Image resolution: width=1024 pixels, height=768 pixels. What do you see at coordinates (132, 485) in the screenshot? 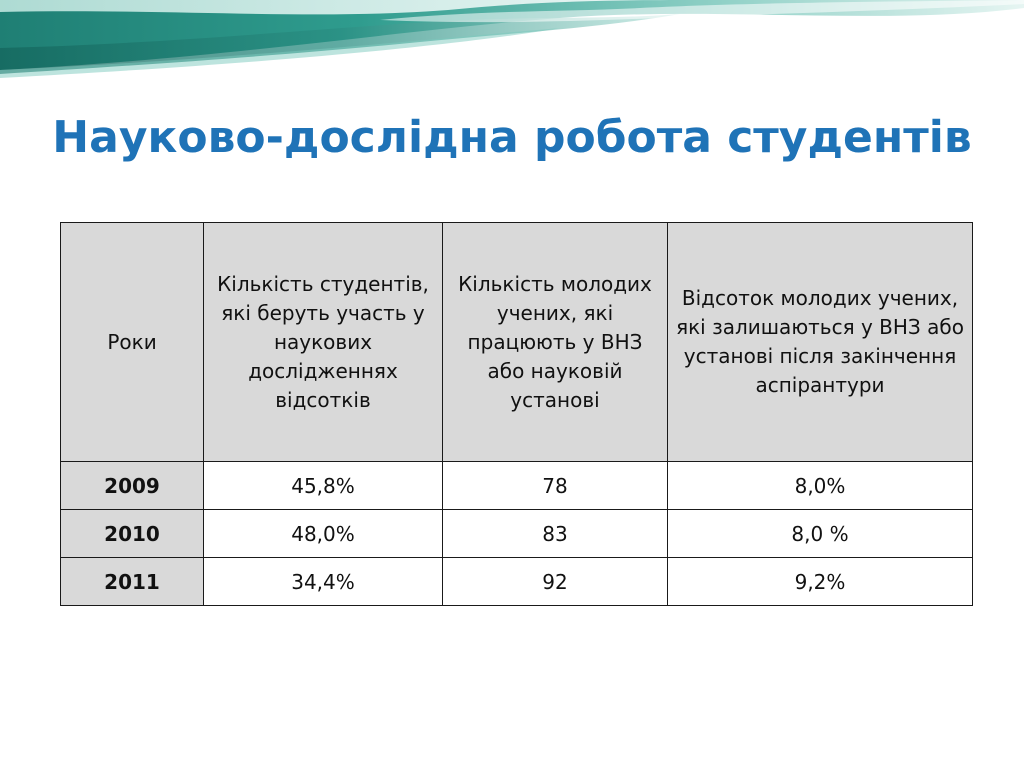
I see `year-cell: 2009` at bounding box center [132, 485].